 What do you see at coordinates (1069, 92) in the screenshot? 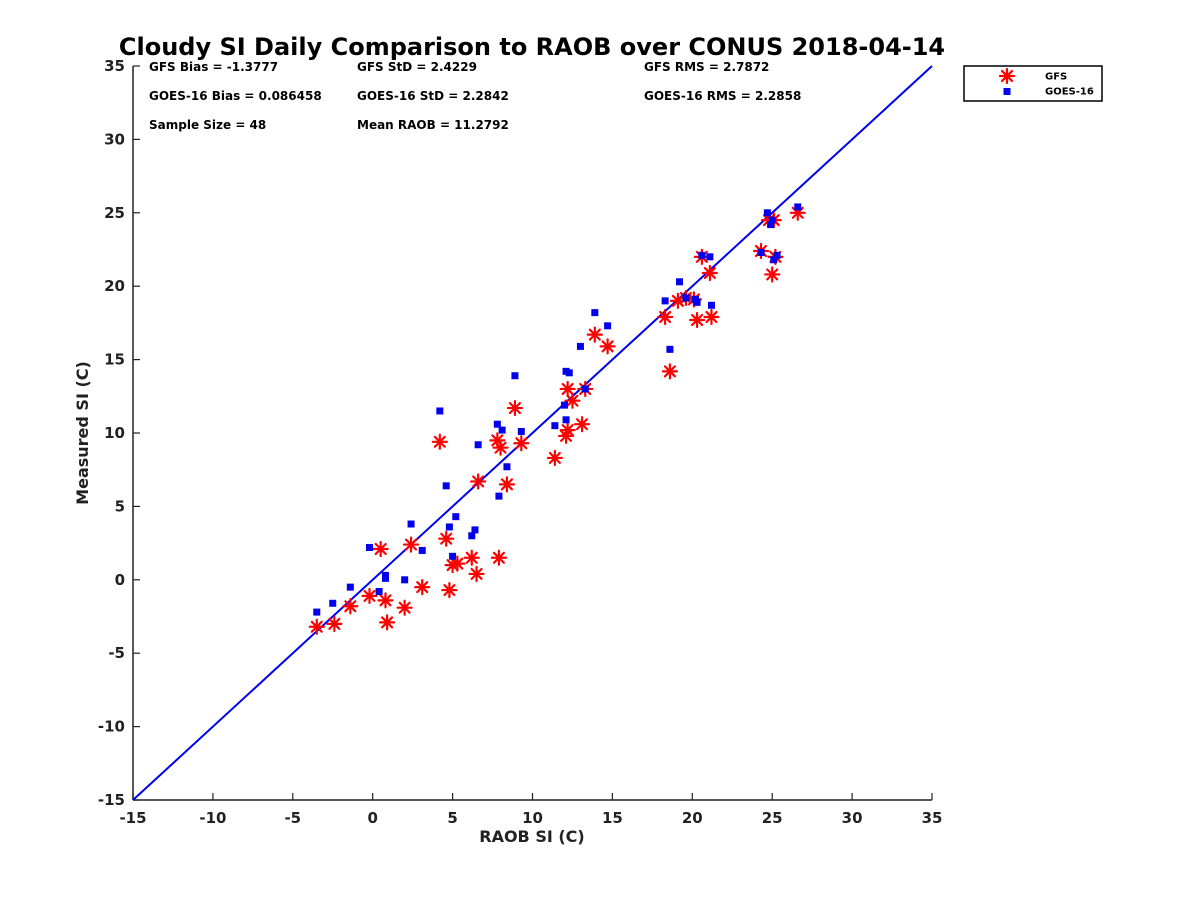
I see `legend-label-goes-16: GOES-16` at bounding box center [1069, 92].